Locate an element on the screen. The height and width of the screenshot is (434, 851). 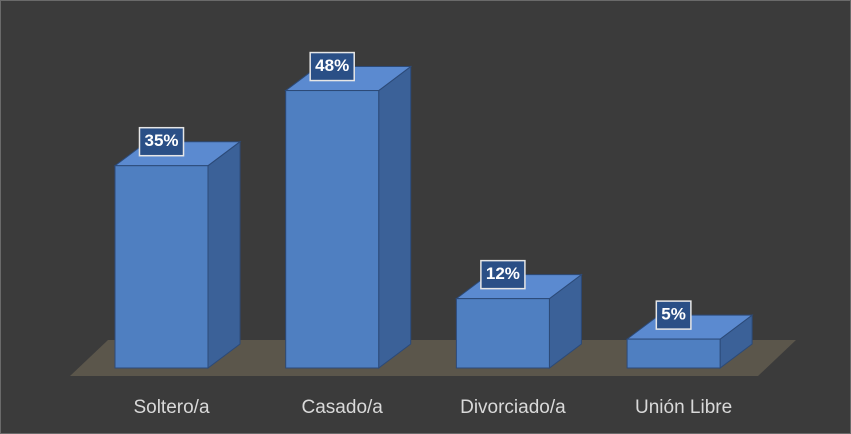
x-tick-label: Unión Libre is located at coordinates (683, 407).